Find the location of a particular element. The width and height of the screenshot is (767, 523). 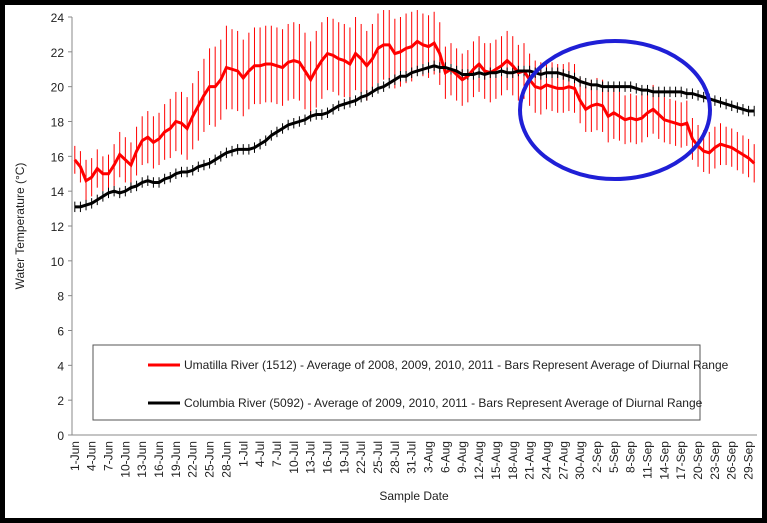

y-tick-label: 14 is located at coordinates (58, 192).